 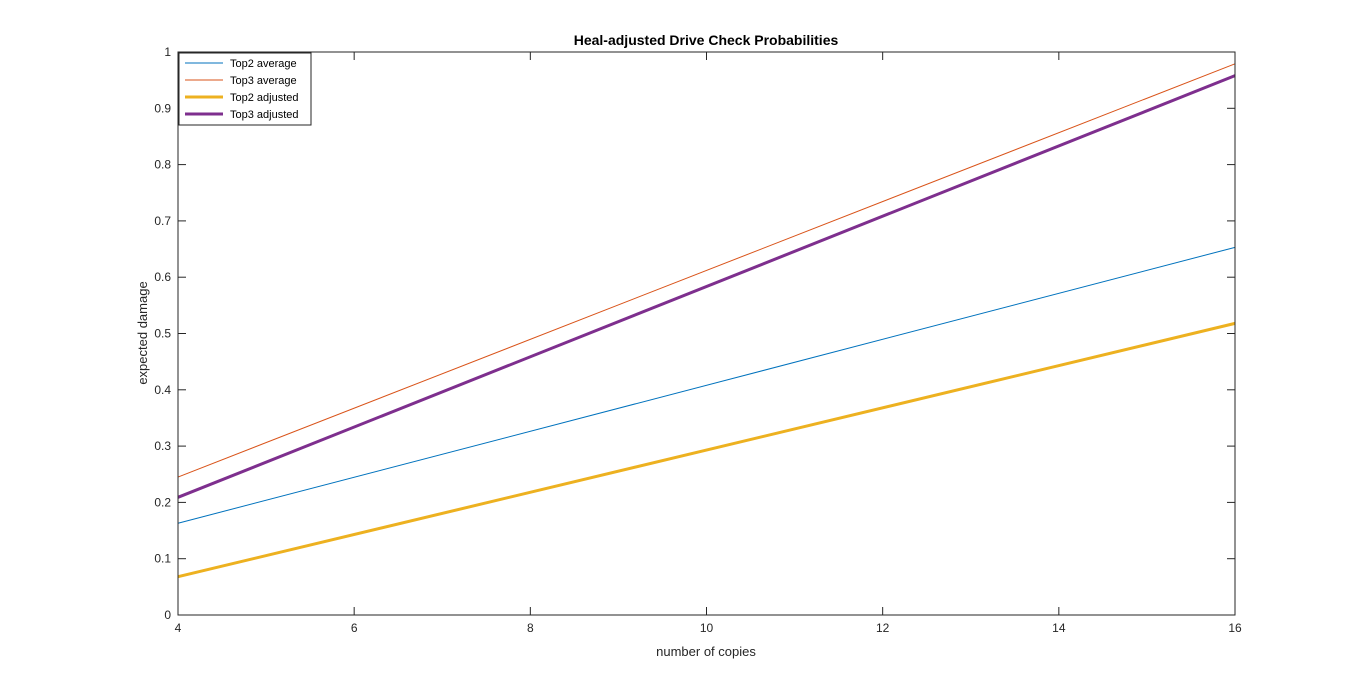 What do you see at coordinates (264, 115) in the screenshot?
I see `legend-entry: Top3 adjusted` at bounding box center [264, 115].